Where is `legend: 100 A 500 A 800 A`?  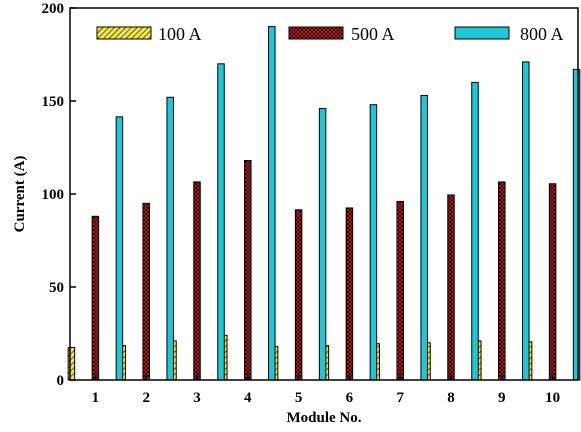
legend: 100 A 500 A 800 A is located at coordinates (330, 34).